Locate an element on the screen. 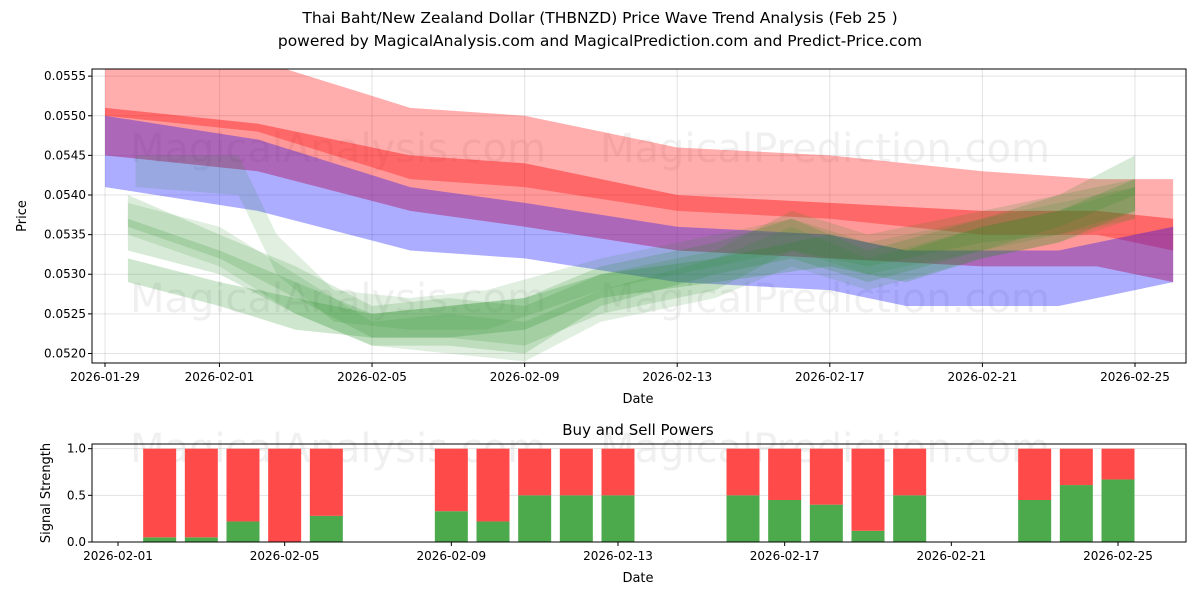  y-tick-label: 0.5 is located at coordinates (76, 495).